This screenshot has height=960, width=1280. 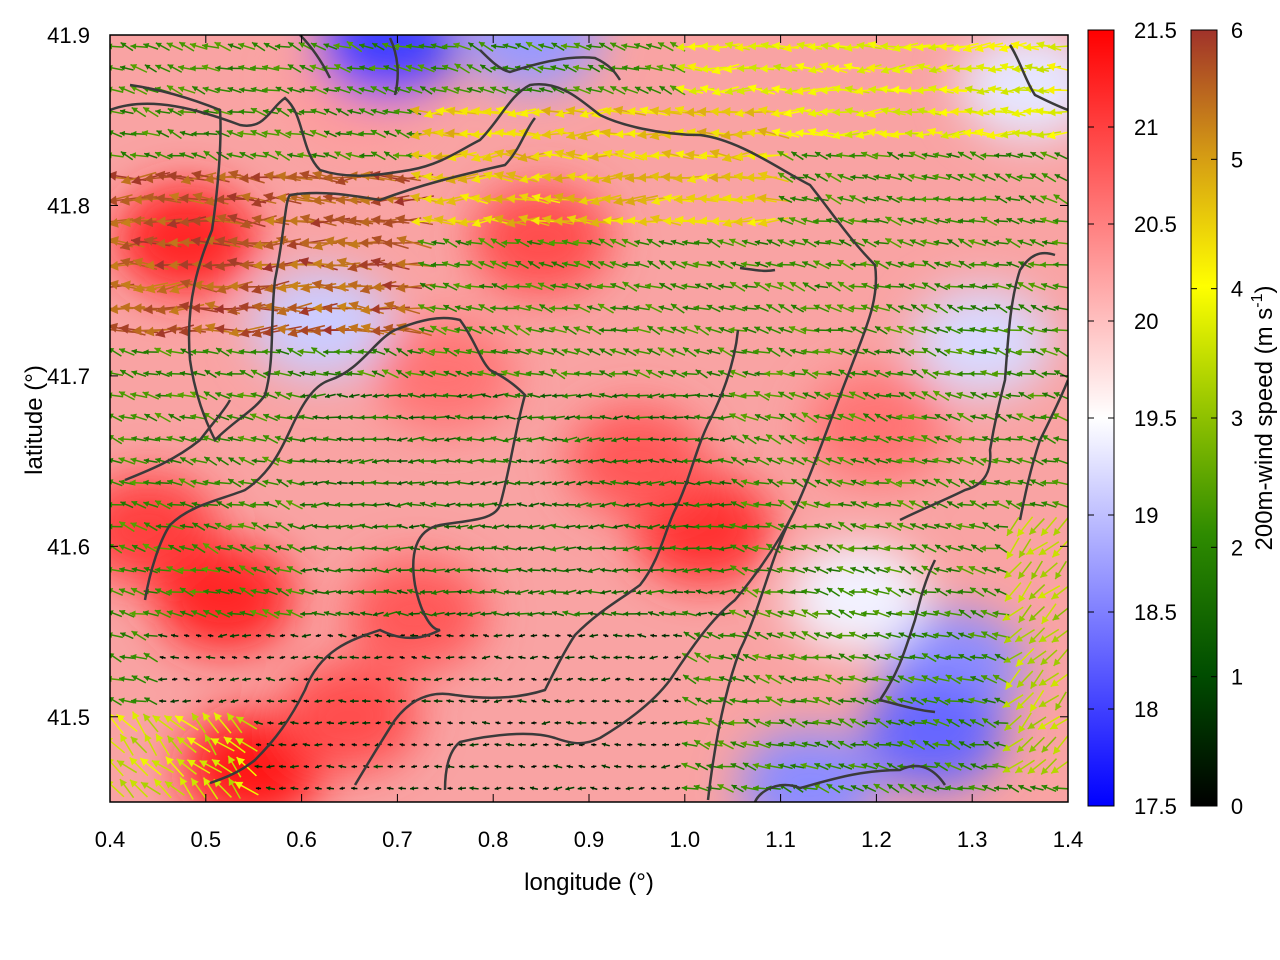 I want to click on wind-vector, so click(x=117, y=725).